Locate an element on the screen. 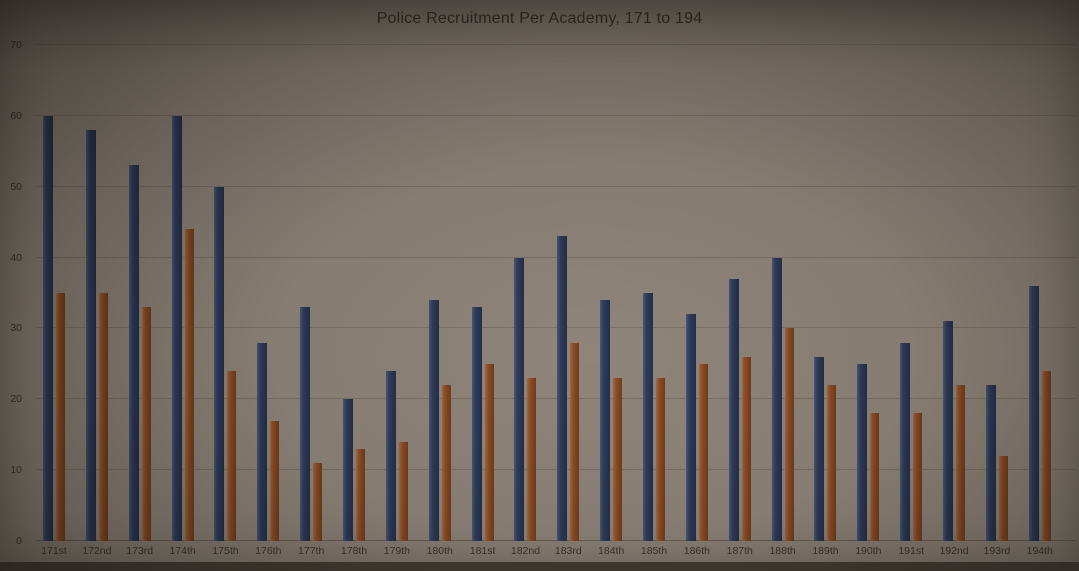 This screenshot has width=1079, height=571. y-axis-tick-label: 10 is located at coordinates (16, 469).